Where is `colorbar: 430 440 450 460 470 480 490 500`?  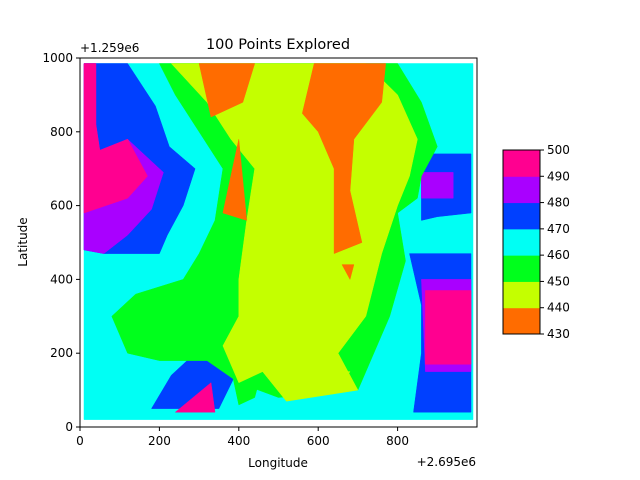 colorbar: 430 440 450 460 470 480 490 500 is located at coordinates (536, 242).